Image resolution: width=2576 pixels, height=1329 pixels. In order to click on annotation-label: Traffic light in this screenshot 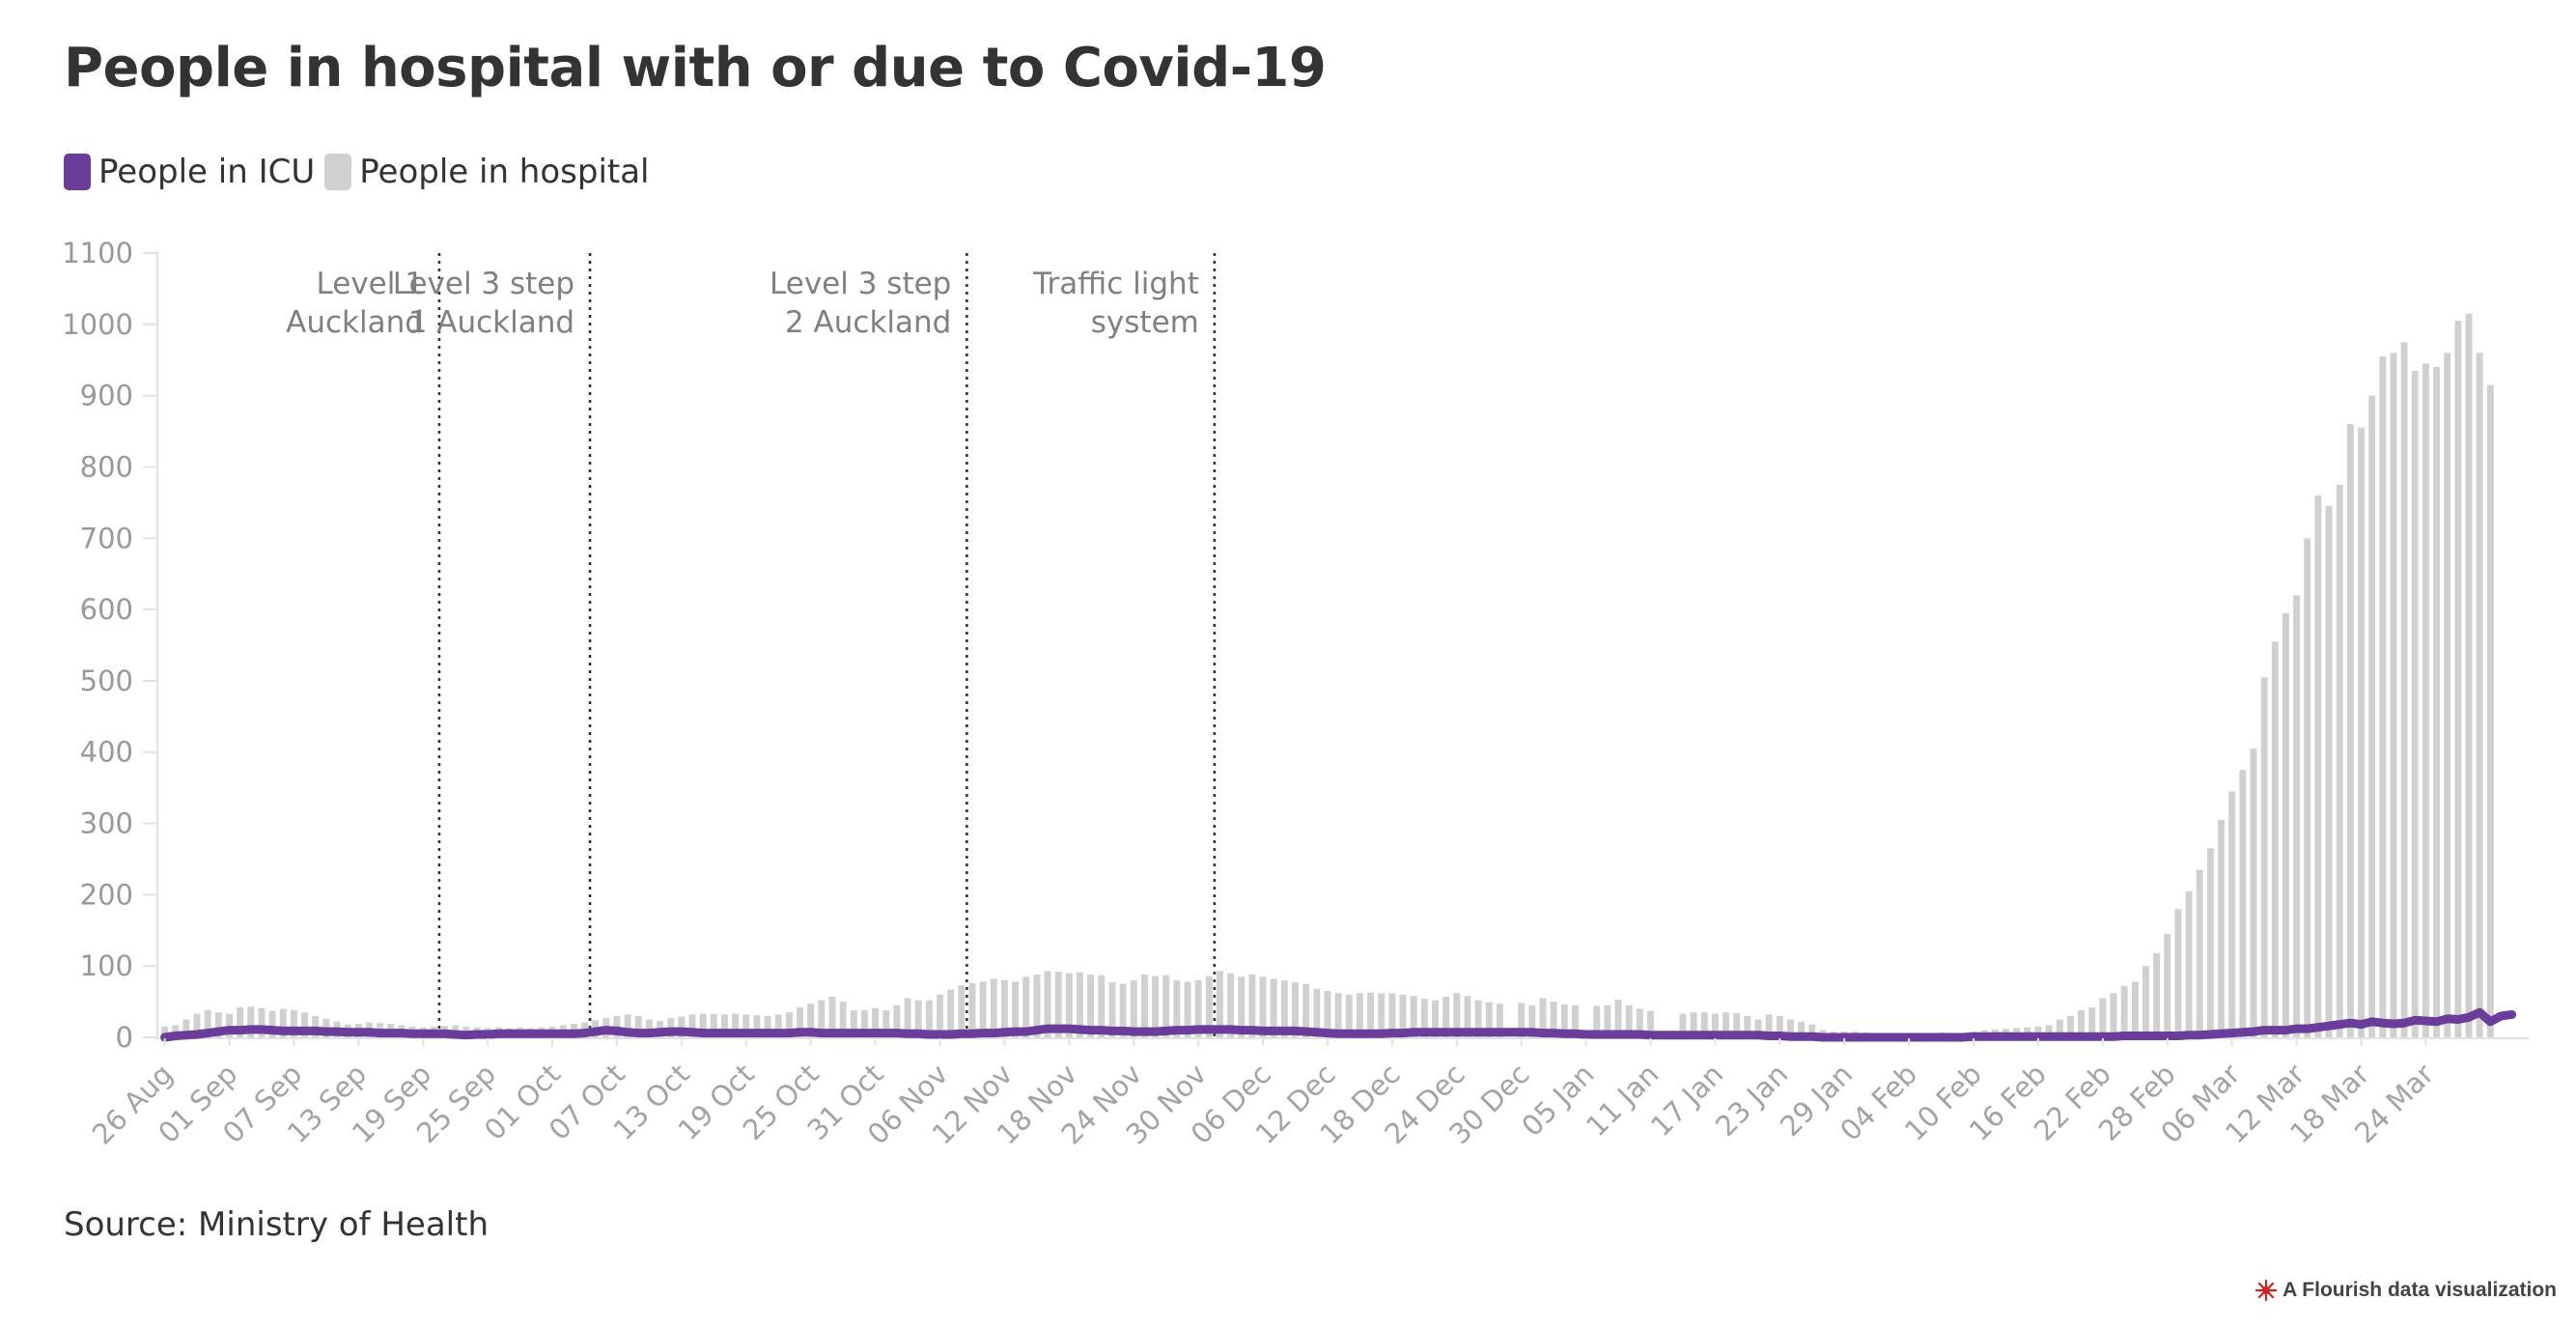, I will do `click(1115, 284)`.